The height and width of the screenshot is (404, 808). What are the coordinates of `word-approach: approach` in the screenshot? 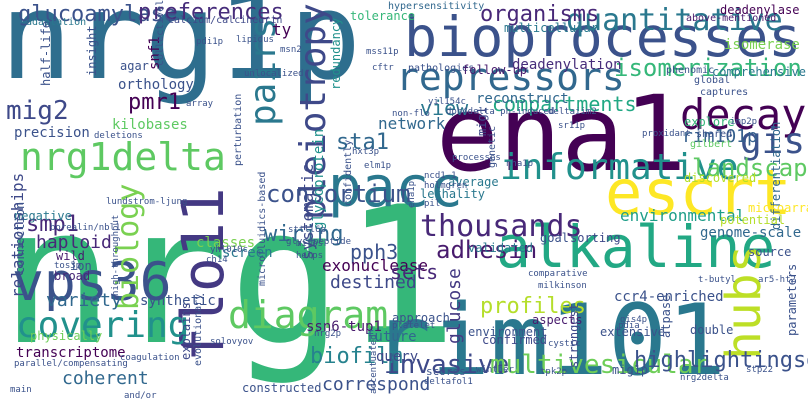 It's located at (421, 318).